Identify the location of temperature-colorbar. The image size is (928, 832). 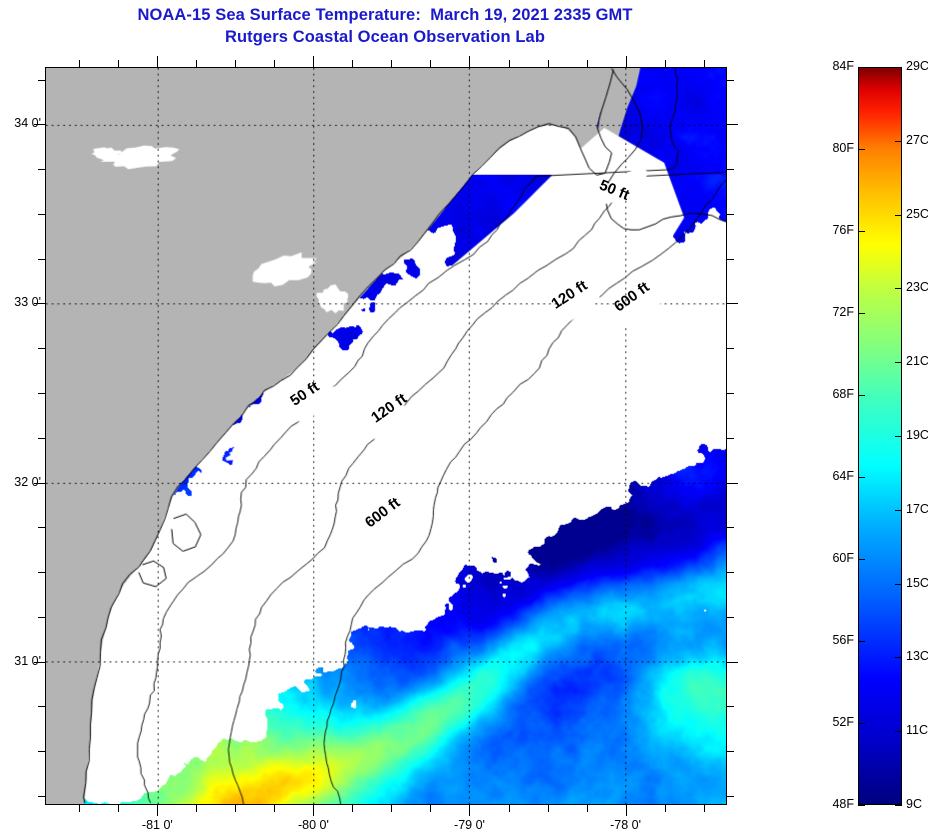
(880, 436).